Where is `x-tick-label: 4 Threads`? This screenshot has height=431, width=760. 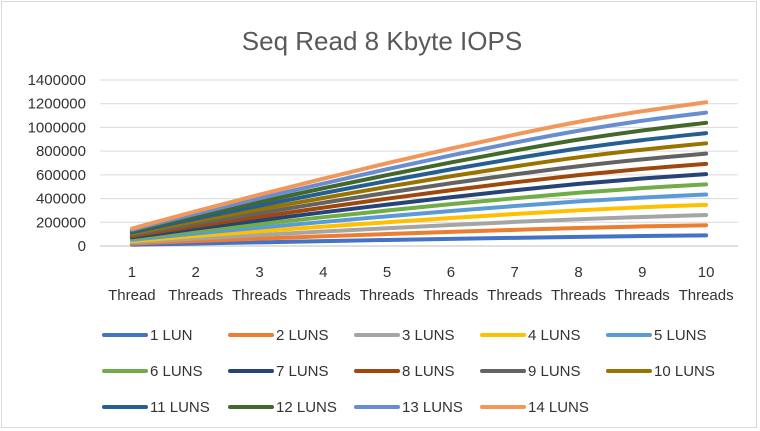
x-tick-label: 4 Threads is located at coordinates (323, 284).